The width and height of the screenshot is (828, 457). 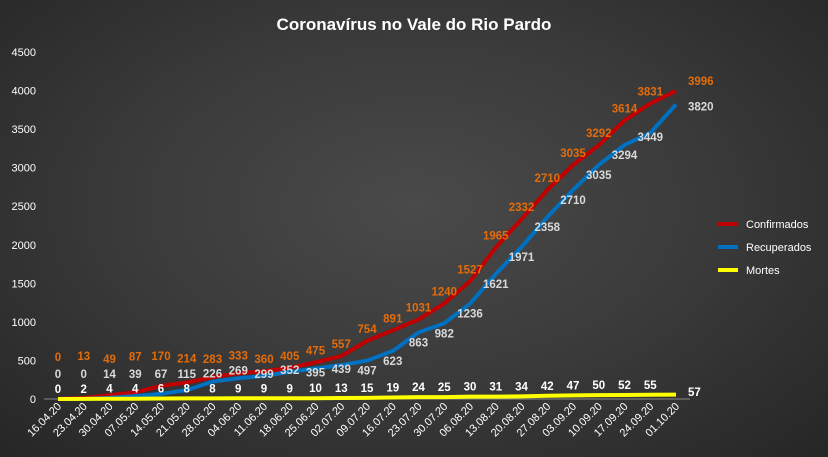 What do you see at coordinates (650, 93) in the screenshot?
I see `data-label: 3831` at bounding box center [650, 93].